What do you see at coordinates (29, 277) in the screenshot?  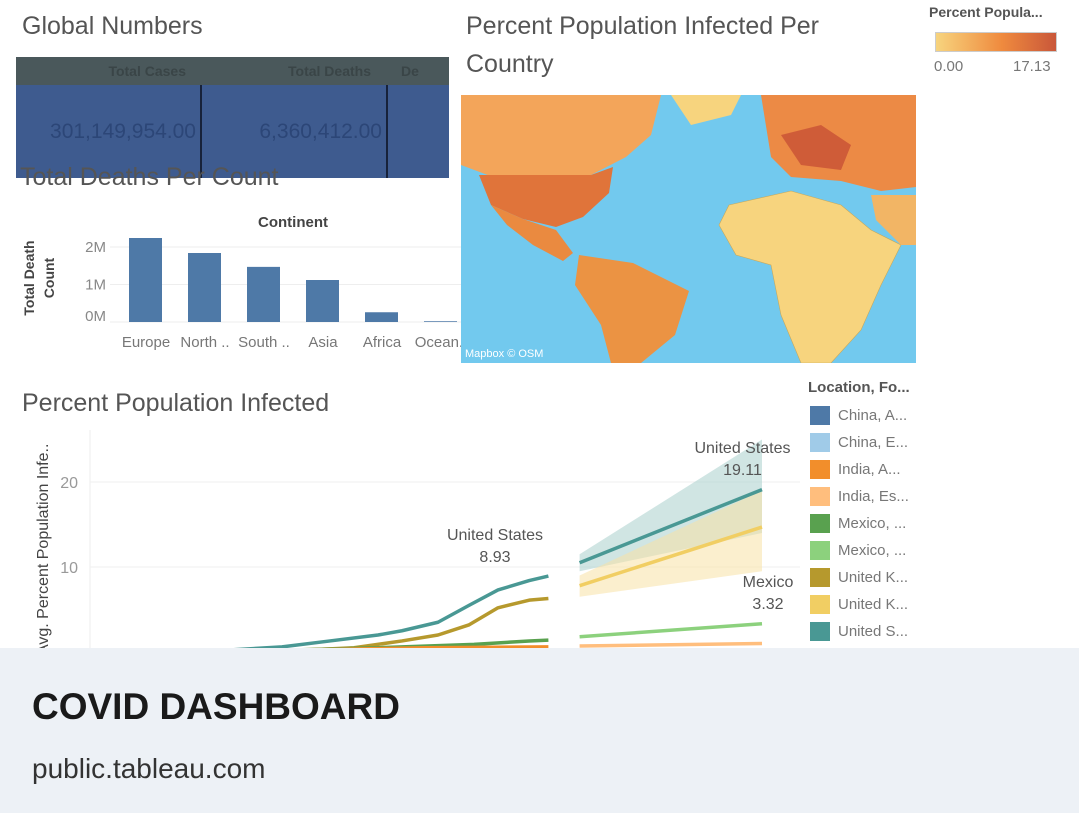 I see `y-axis-title-line1: Total Death` at bounding box center [29, 277].